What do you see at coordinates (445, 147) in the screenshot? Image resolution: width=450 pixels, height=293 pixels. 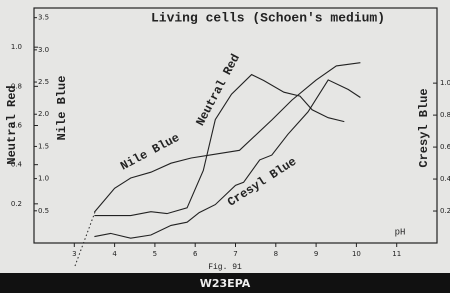 I see `y3-tick-label: 0.6` at bounding box center [445, 147].